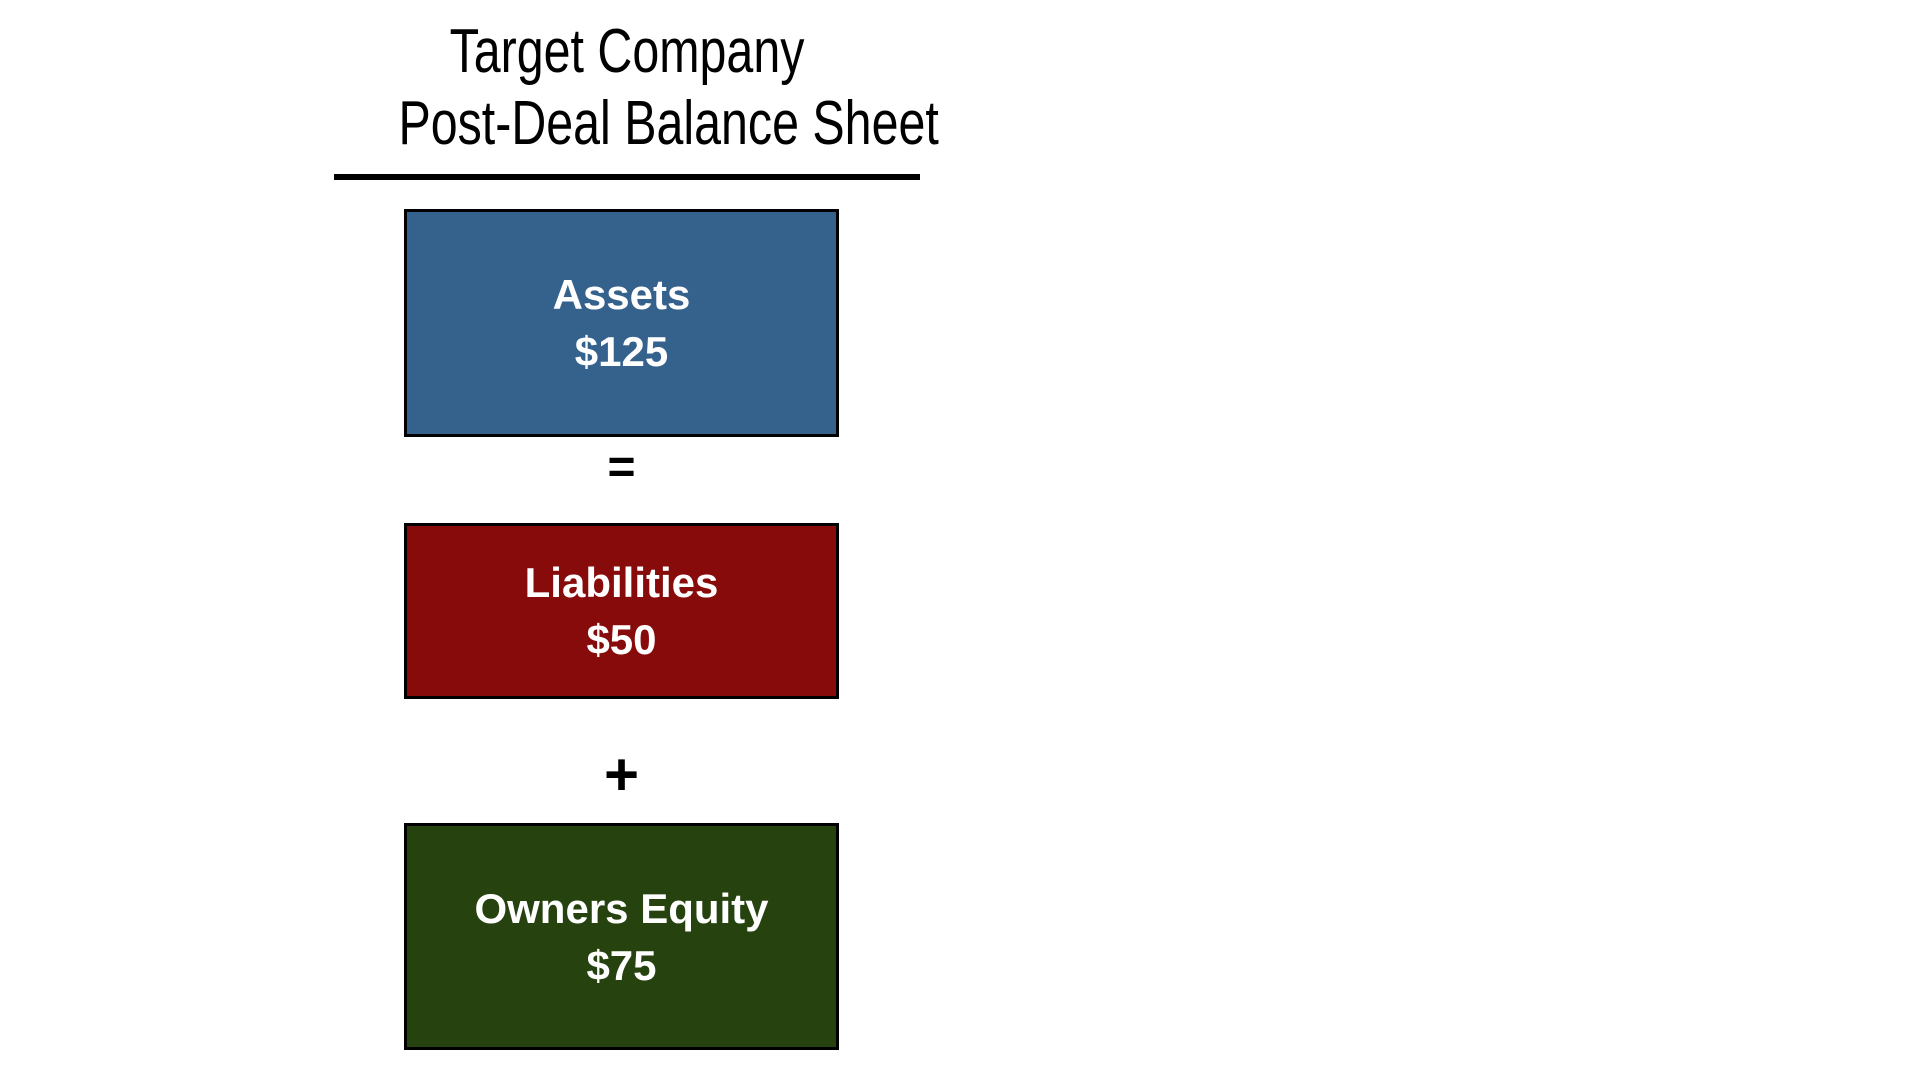 The width and height of the screenshot is (1920, 1080). Describe the element at coordinates (621, 965) in the screenshot. I see `owners-equity-value: $75` at that location.